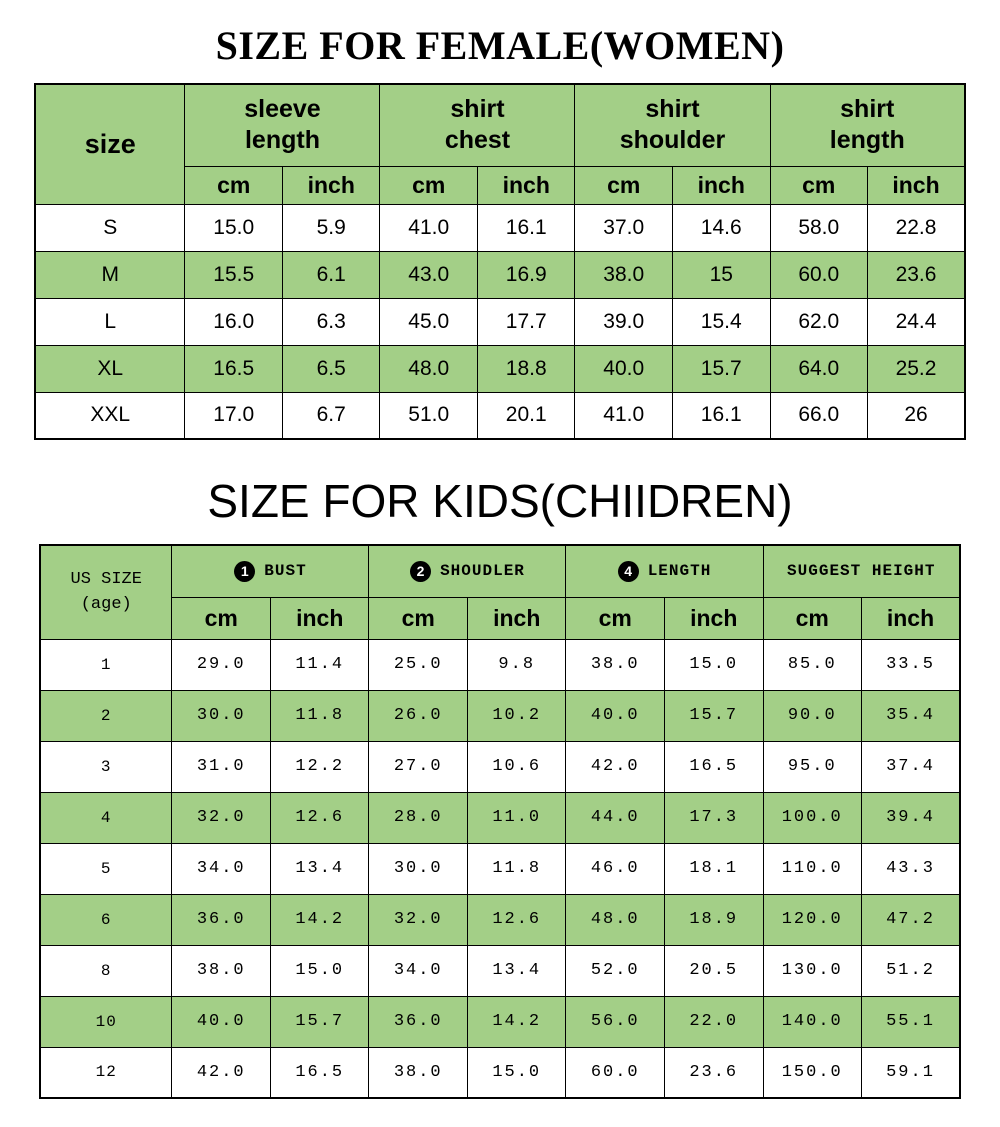 This screenshot has height=1127, width=1000. What do you see at coordinates (110, 227) in the screenshot?
I see `row-label: S` at bounding box center [110, 227].